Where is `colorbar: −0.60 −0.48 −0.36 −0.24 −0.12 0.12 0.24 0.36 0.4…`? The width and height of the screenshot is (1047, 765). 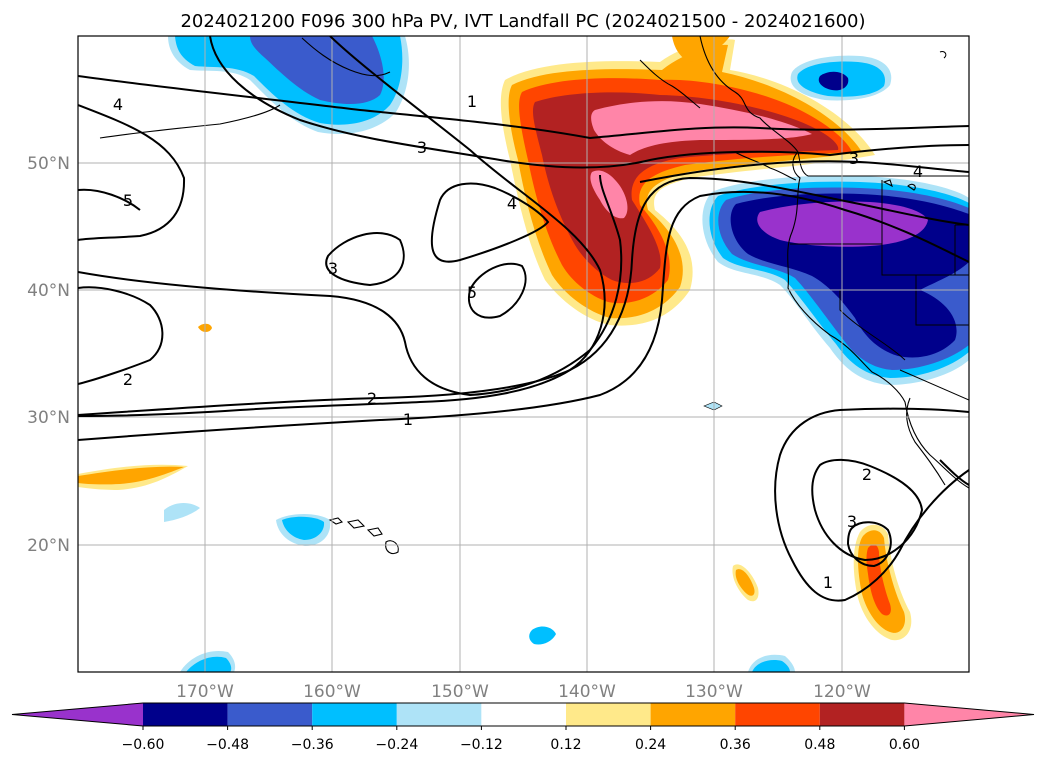 colorbar: −0.60 −0.48 −0.36 −0.24 −0.12 0.12 0.24 0.36 0.4… is located at coordinates (523, 727).